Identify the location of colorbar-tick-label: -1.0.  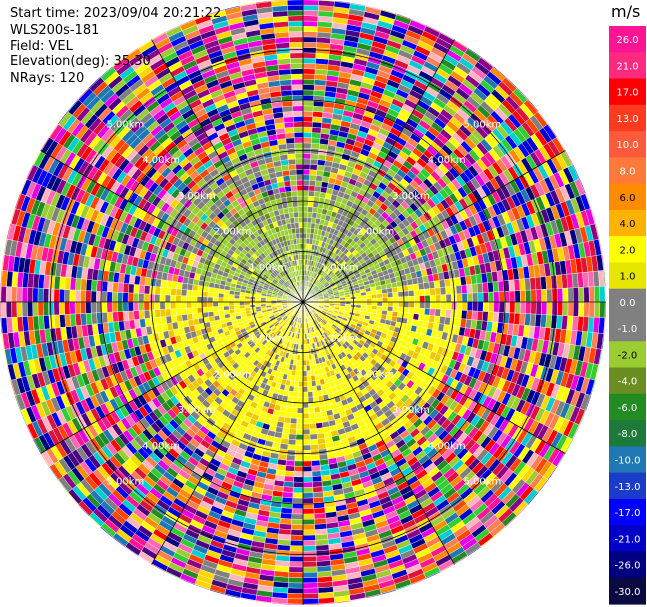
(628, 329).